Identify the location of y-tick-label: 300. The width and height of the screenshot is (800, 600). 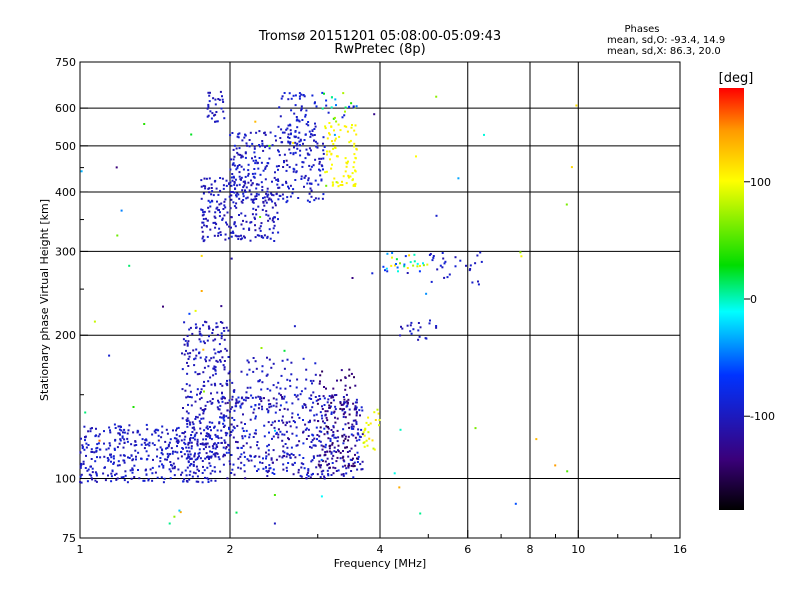
(65, 251).